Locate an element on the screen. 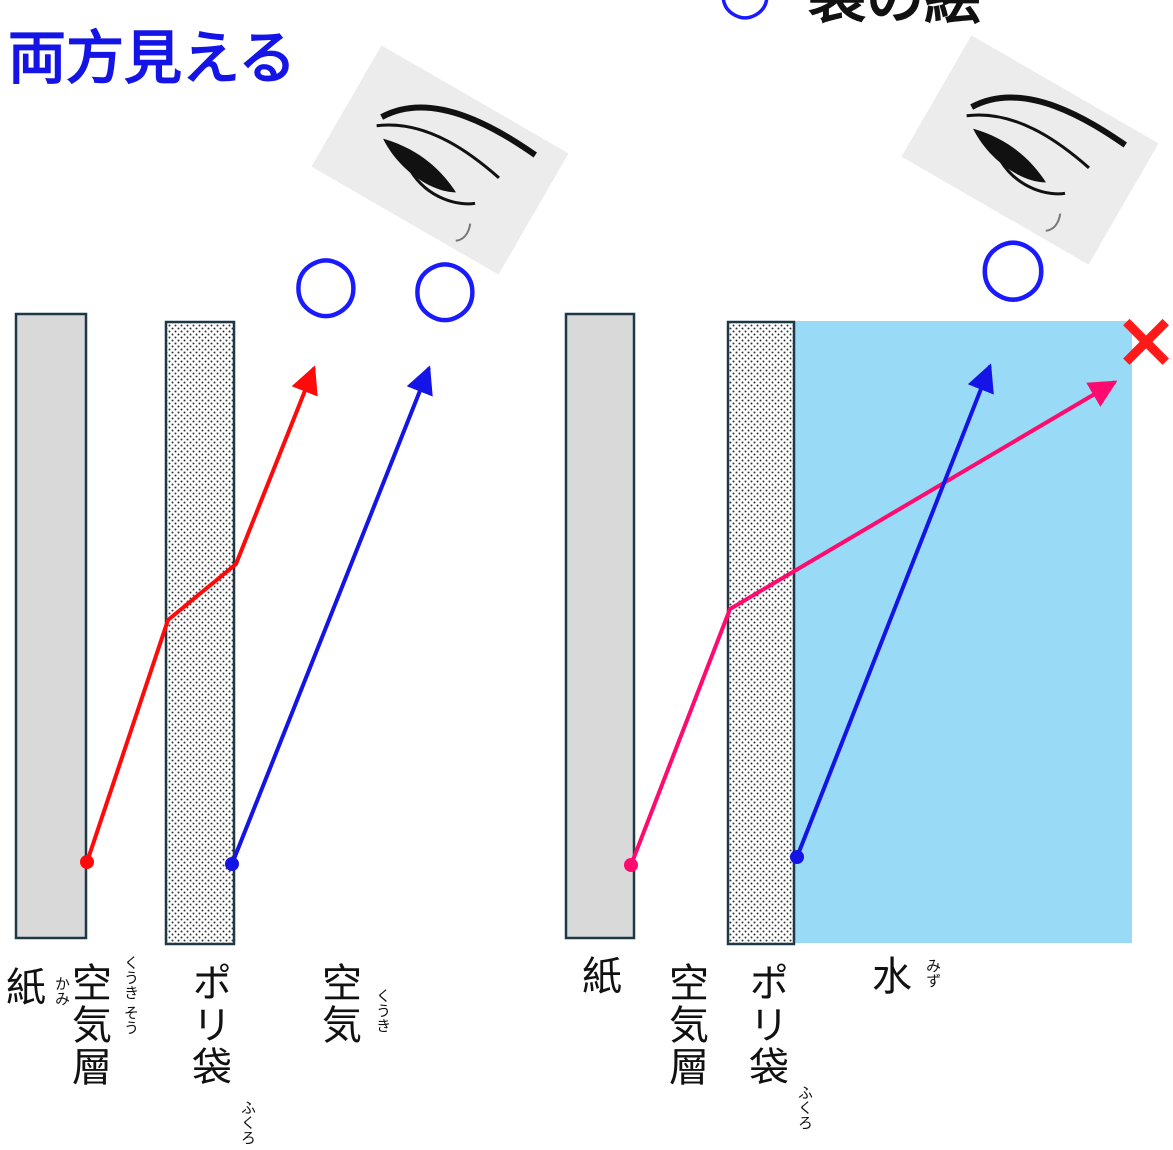 The width and height of the screenshot is (1173, 1150). right-paper-slab is located at coordinates (600, 626).